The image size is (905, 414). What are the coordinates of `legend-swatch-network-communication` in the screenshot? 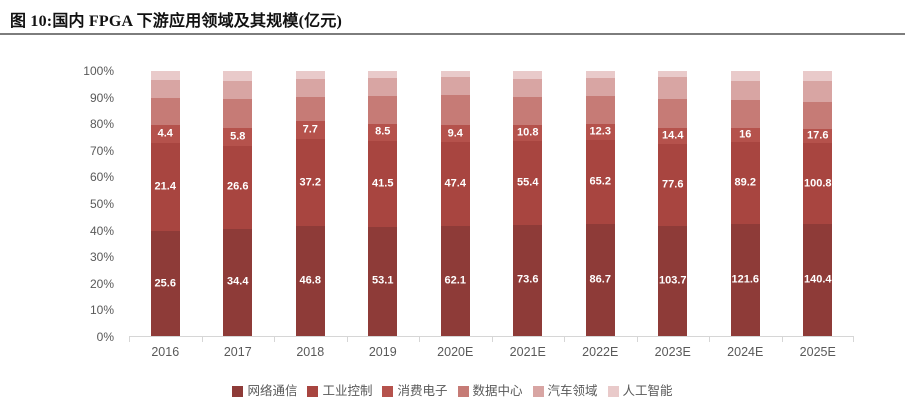 It's located at (238, 391).